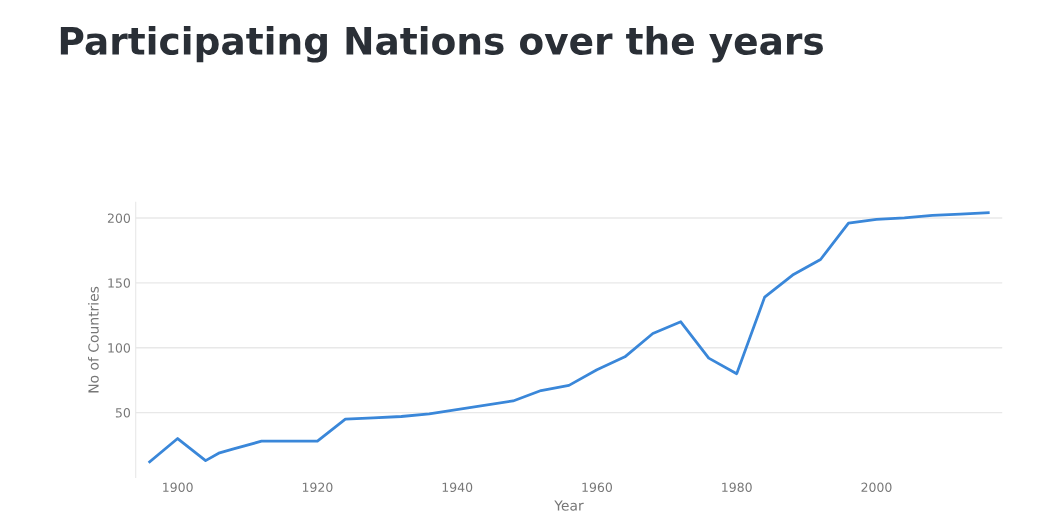 The height and width of the screenshot is (519, 1044). Describe the element at coordinates (569, 505) in the screenshot. I see `x-axis-title: Year` at that location.